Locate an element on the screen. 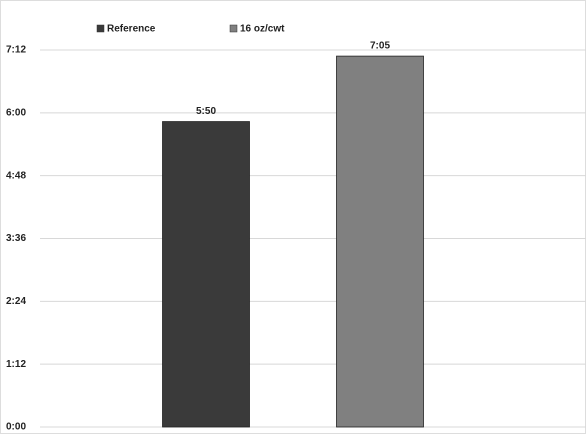 The width and height of the screenshot is (586, 434). value-label: 5:50 is located at coordinates (206, 111).